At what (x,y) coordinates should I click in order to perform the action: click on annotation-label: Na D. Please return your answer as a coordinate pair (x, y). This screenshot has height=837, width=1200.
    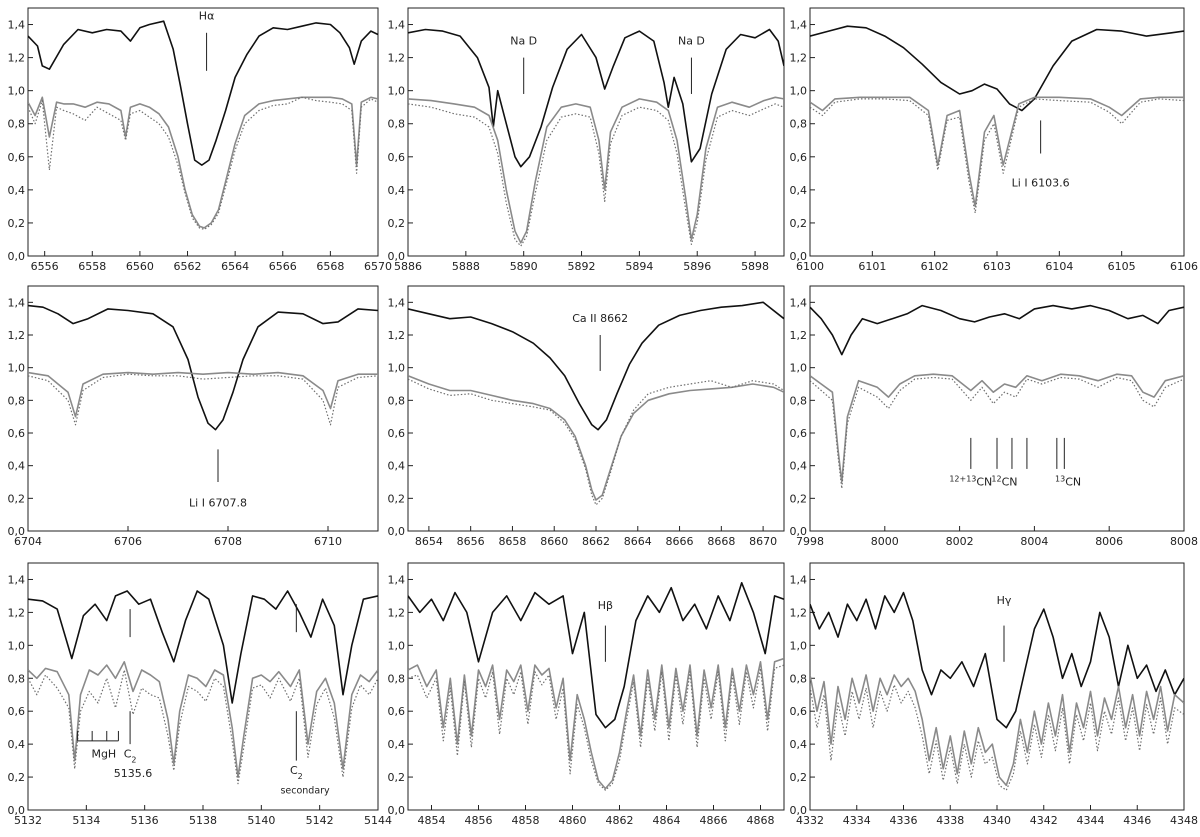
    Looking at the image, I should click on (691, 40).